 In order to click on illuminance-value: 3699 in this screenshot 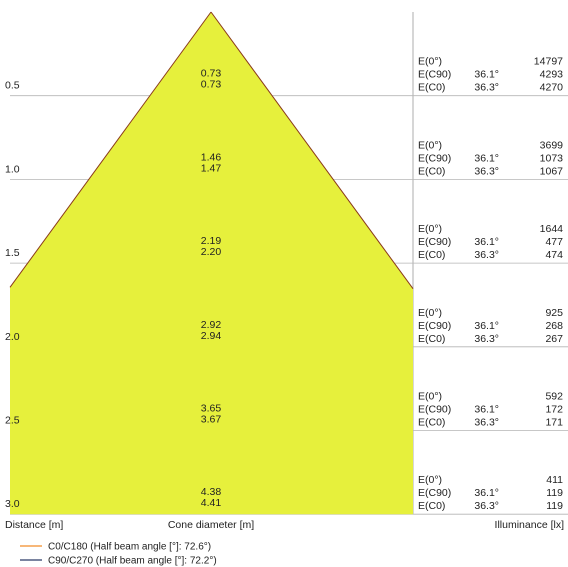, I will do `click(552, 145)`.